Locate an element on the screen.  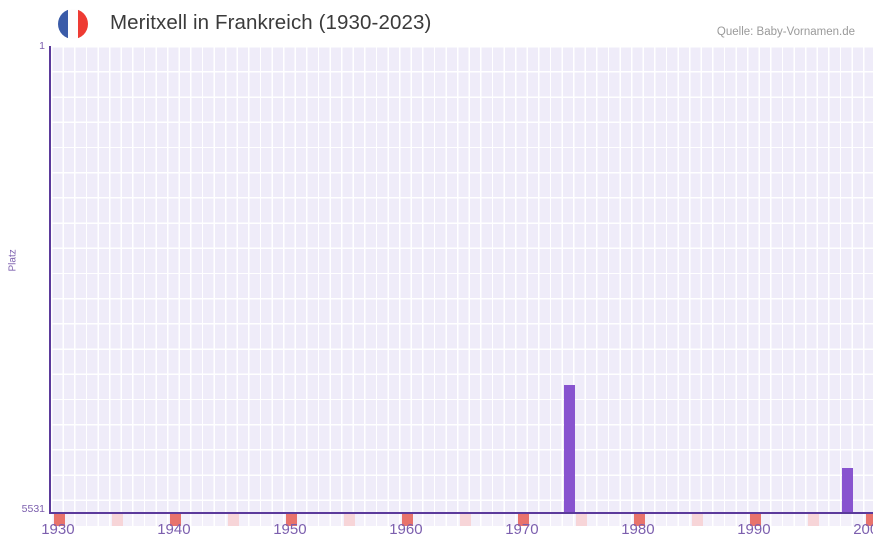
y-axis-tick-top: 1 is located at coordinates (42, 46).